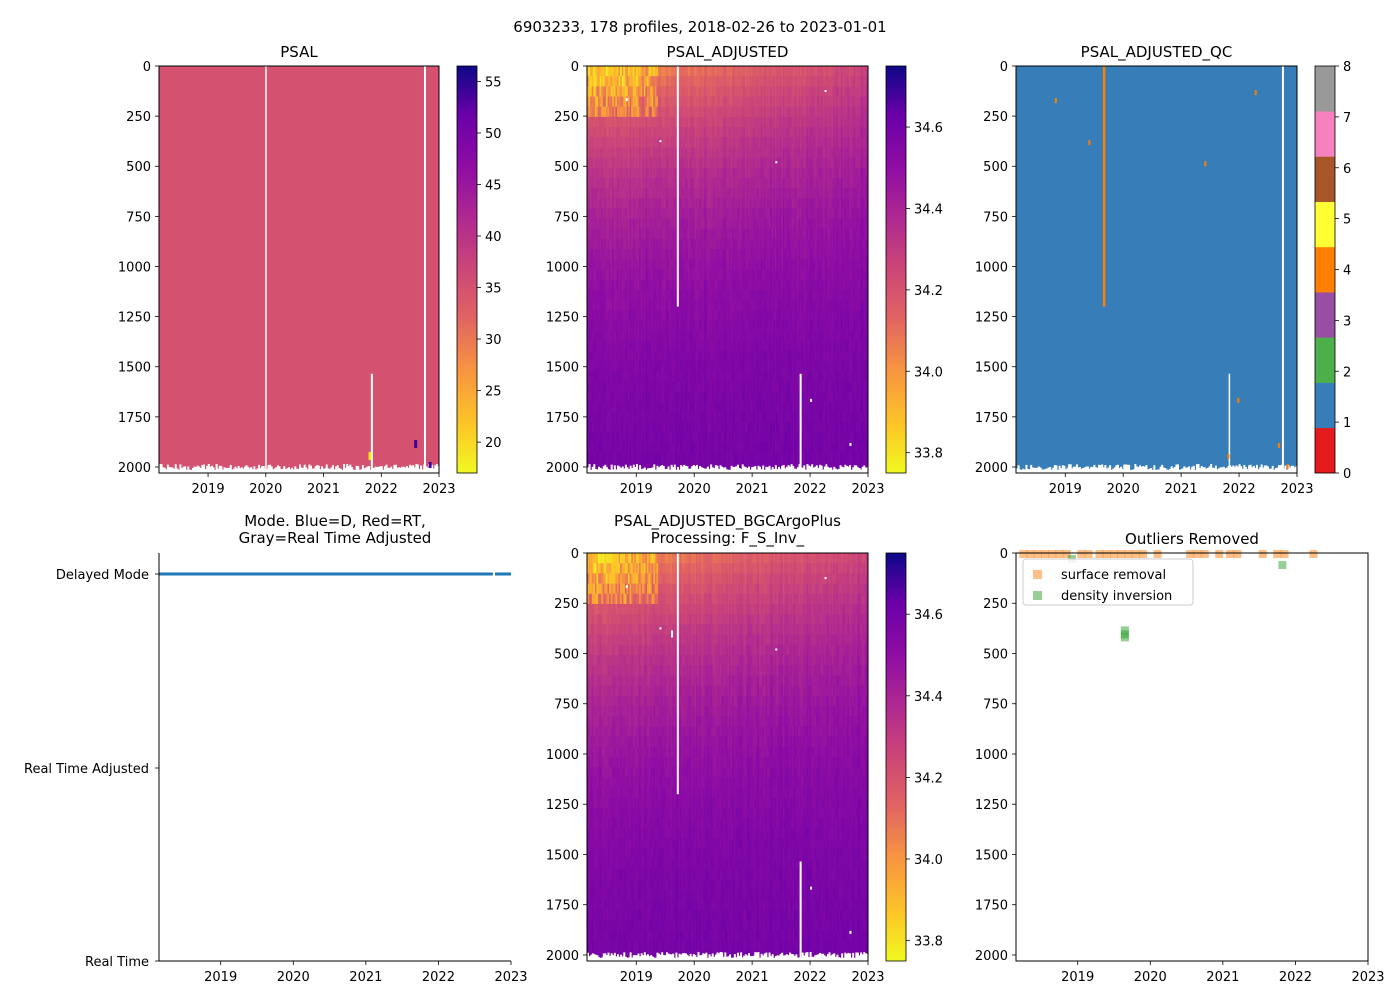  What do you see at coordinates (138, 167) in the screenshot?
I see `y-tick-label: 500` at bounding box center [138, 167].